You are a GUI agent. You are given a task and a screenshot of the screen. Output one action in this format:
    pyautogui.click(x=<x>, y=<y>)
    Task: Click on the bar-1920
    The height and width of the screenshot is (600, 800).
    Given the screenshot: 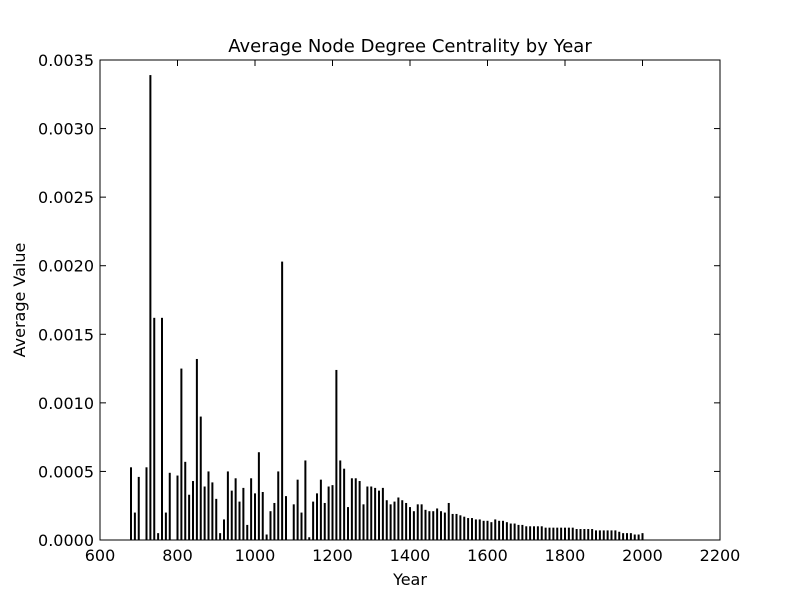 What is the action you would take?
    pyautogui.click(x=611, y=535)
    